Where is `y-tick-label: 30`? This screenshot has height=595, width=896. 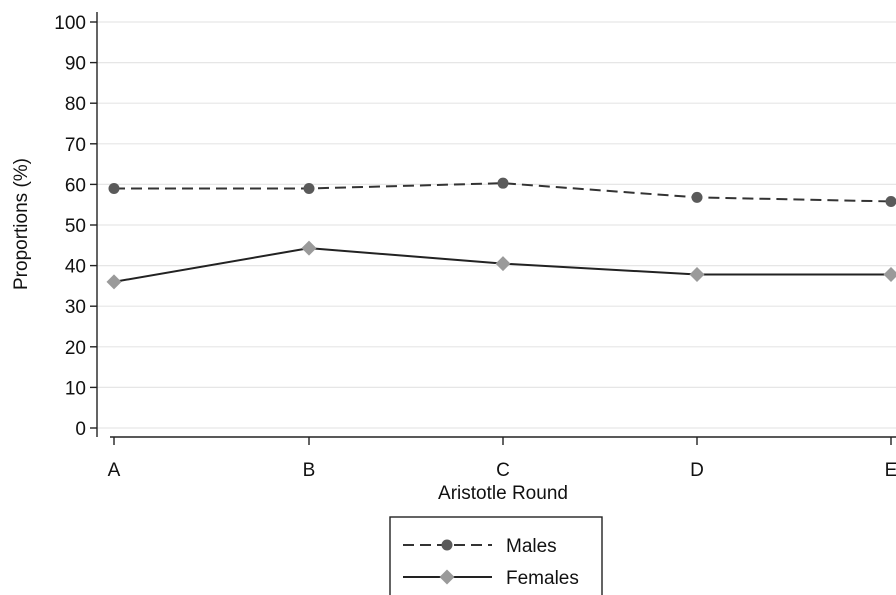
y-tick-label: 30 is located at coordinates (75, 307).